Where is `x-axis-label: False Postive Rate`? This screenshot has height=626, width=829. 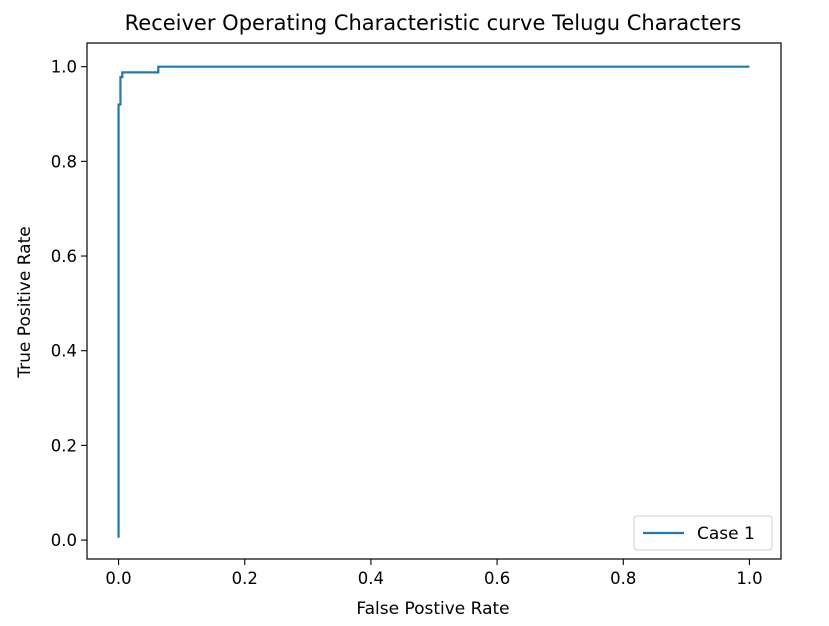 x-axis-label: False Postive Rate is located at coordinates (432, 609).